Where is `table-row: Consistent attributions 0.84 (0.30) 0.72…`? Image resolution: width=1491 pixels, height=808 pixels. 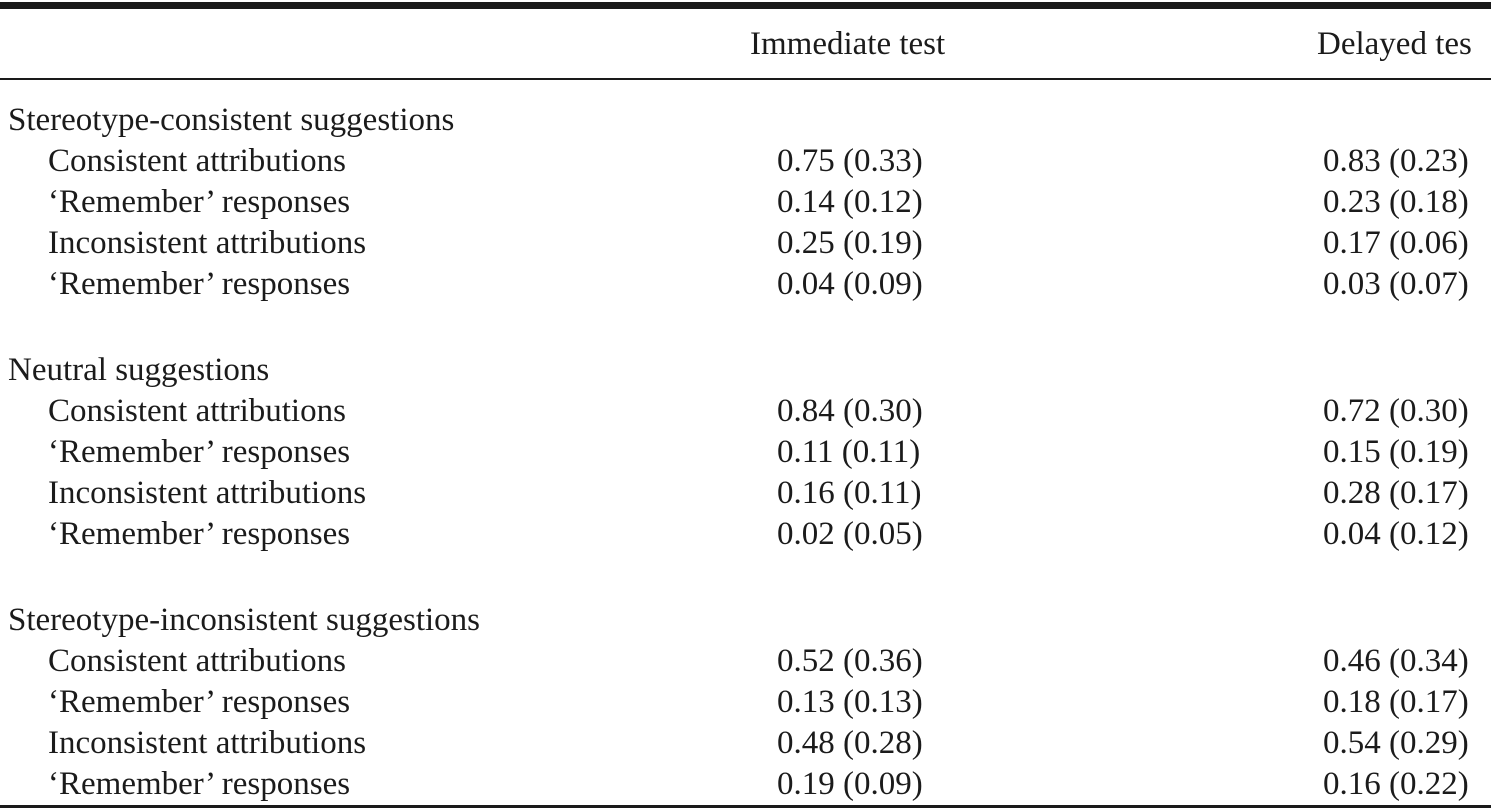
table-row: Consistent attributions 0.84 (0.30) 0.72… is located at coordinates (745, 411).